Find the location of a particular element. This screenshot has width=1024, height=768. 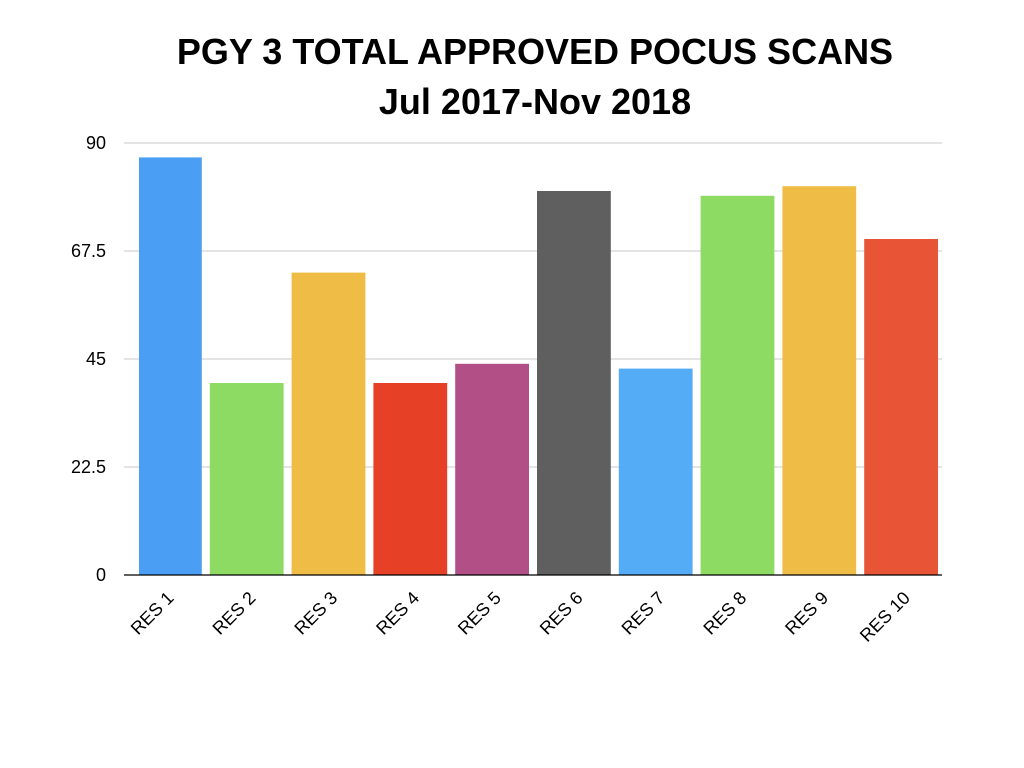

y-tick-label: 90 is located at coordinates (96, 143).